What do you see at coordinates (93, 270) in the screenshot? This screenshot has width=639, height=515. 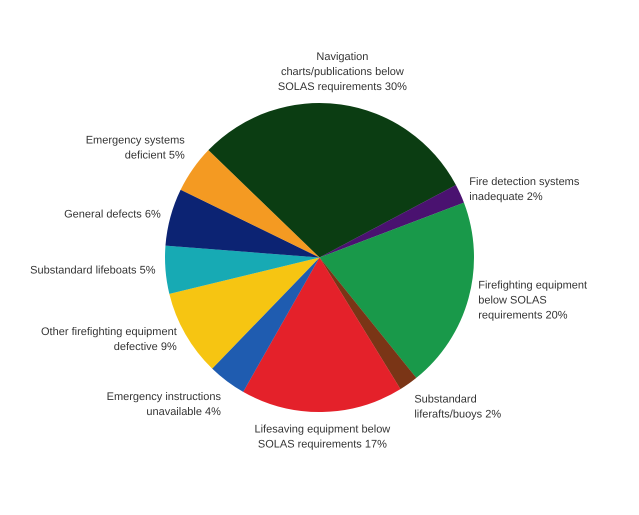 I see `slice-label: Substandard lifeboats 5%` at bounding box center [93, 270].